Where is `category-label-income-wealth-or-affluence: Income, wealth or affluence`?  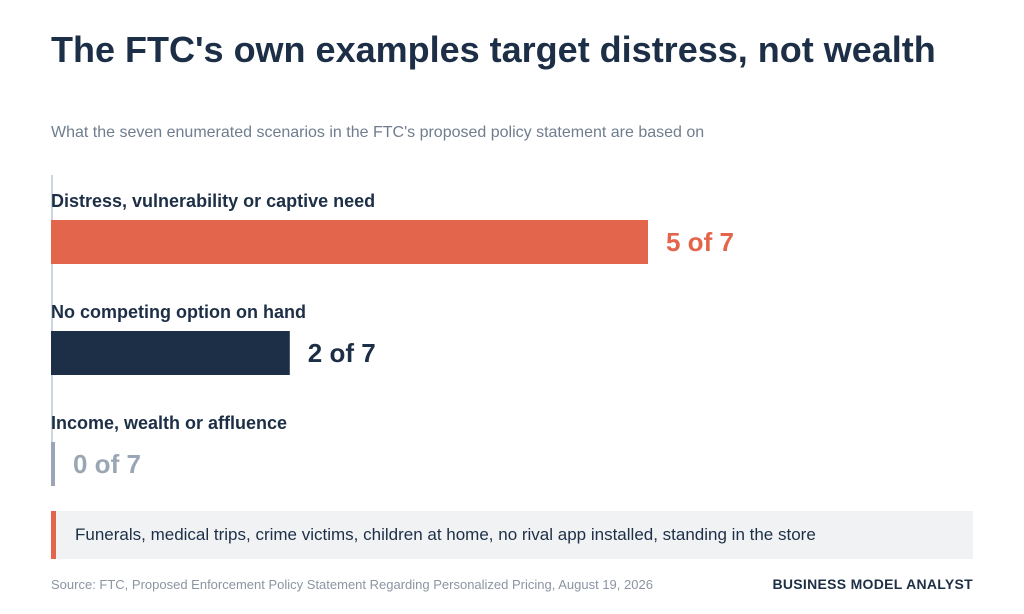
category-label-income-wealth-or-affluence: Income, wealth or affluence is located at coordinates (169, 423).